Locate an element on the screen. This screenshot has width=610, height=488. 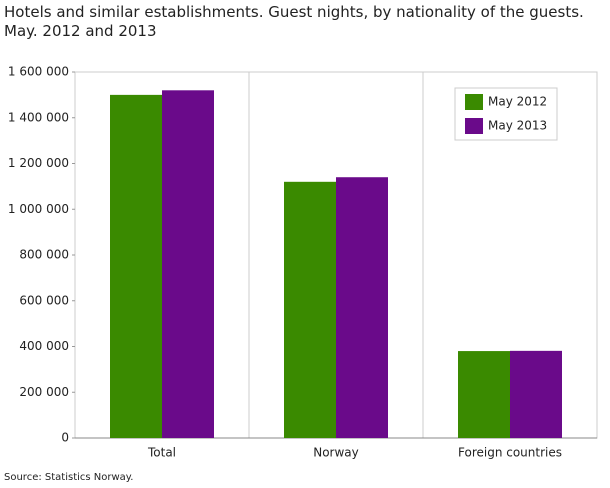
y-tick-label: 1 000 000 is located at coordinates (38, 209).